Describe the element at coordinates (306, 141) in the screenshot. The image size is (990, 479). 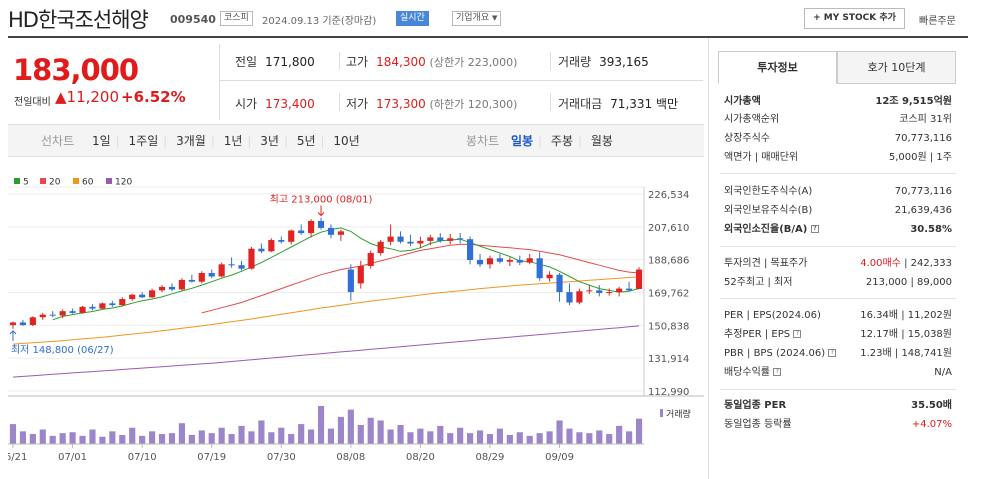
I see `tab-5y: 5년` at that location.